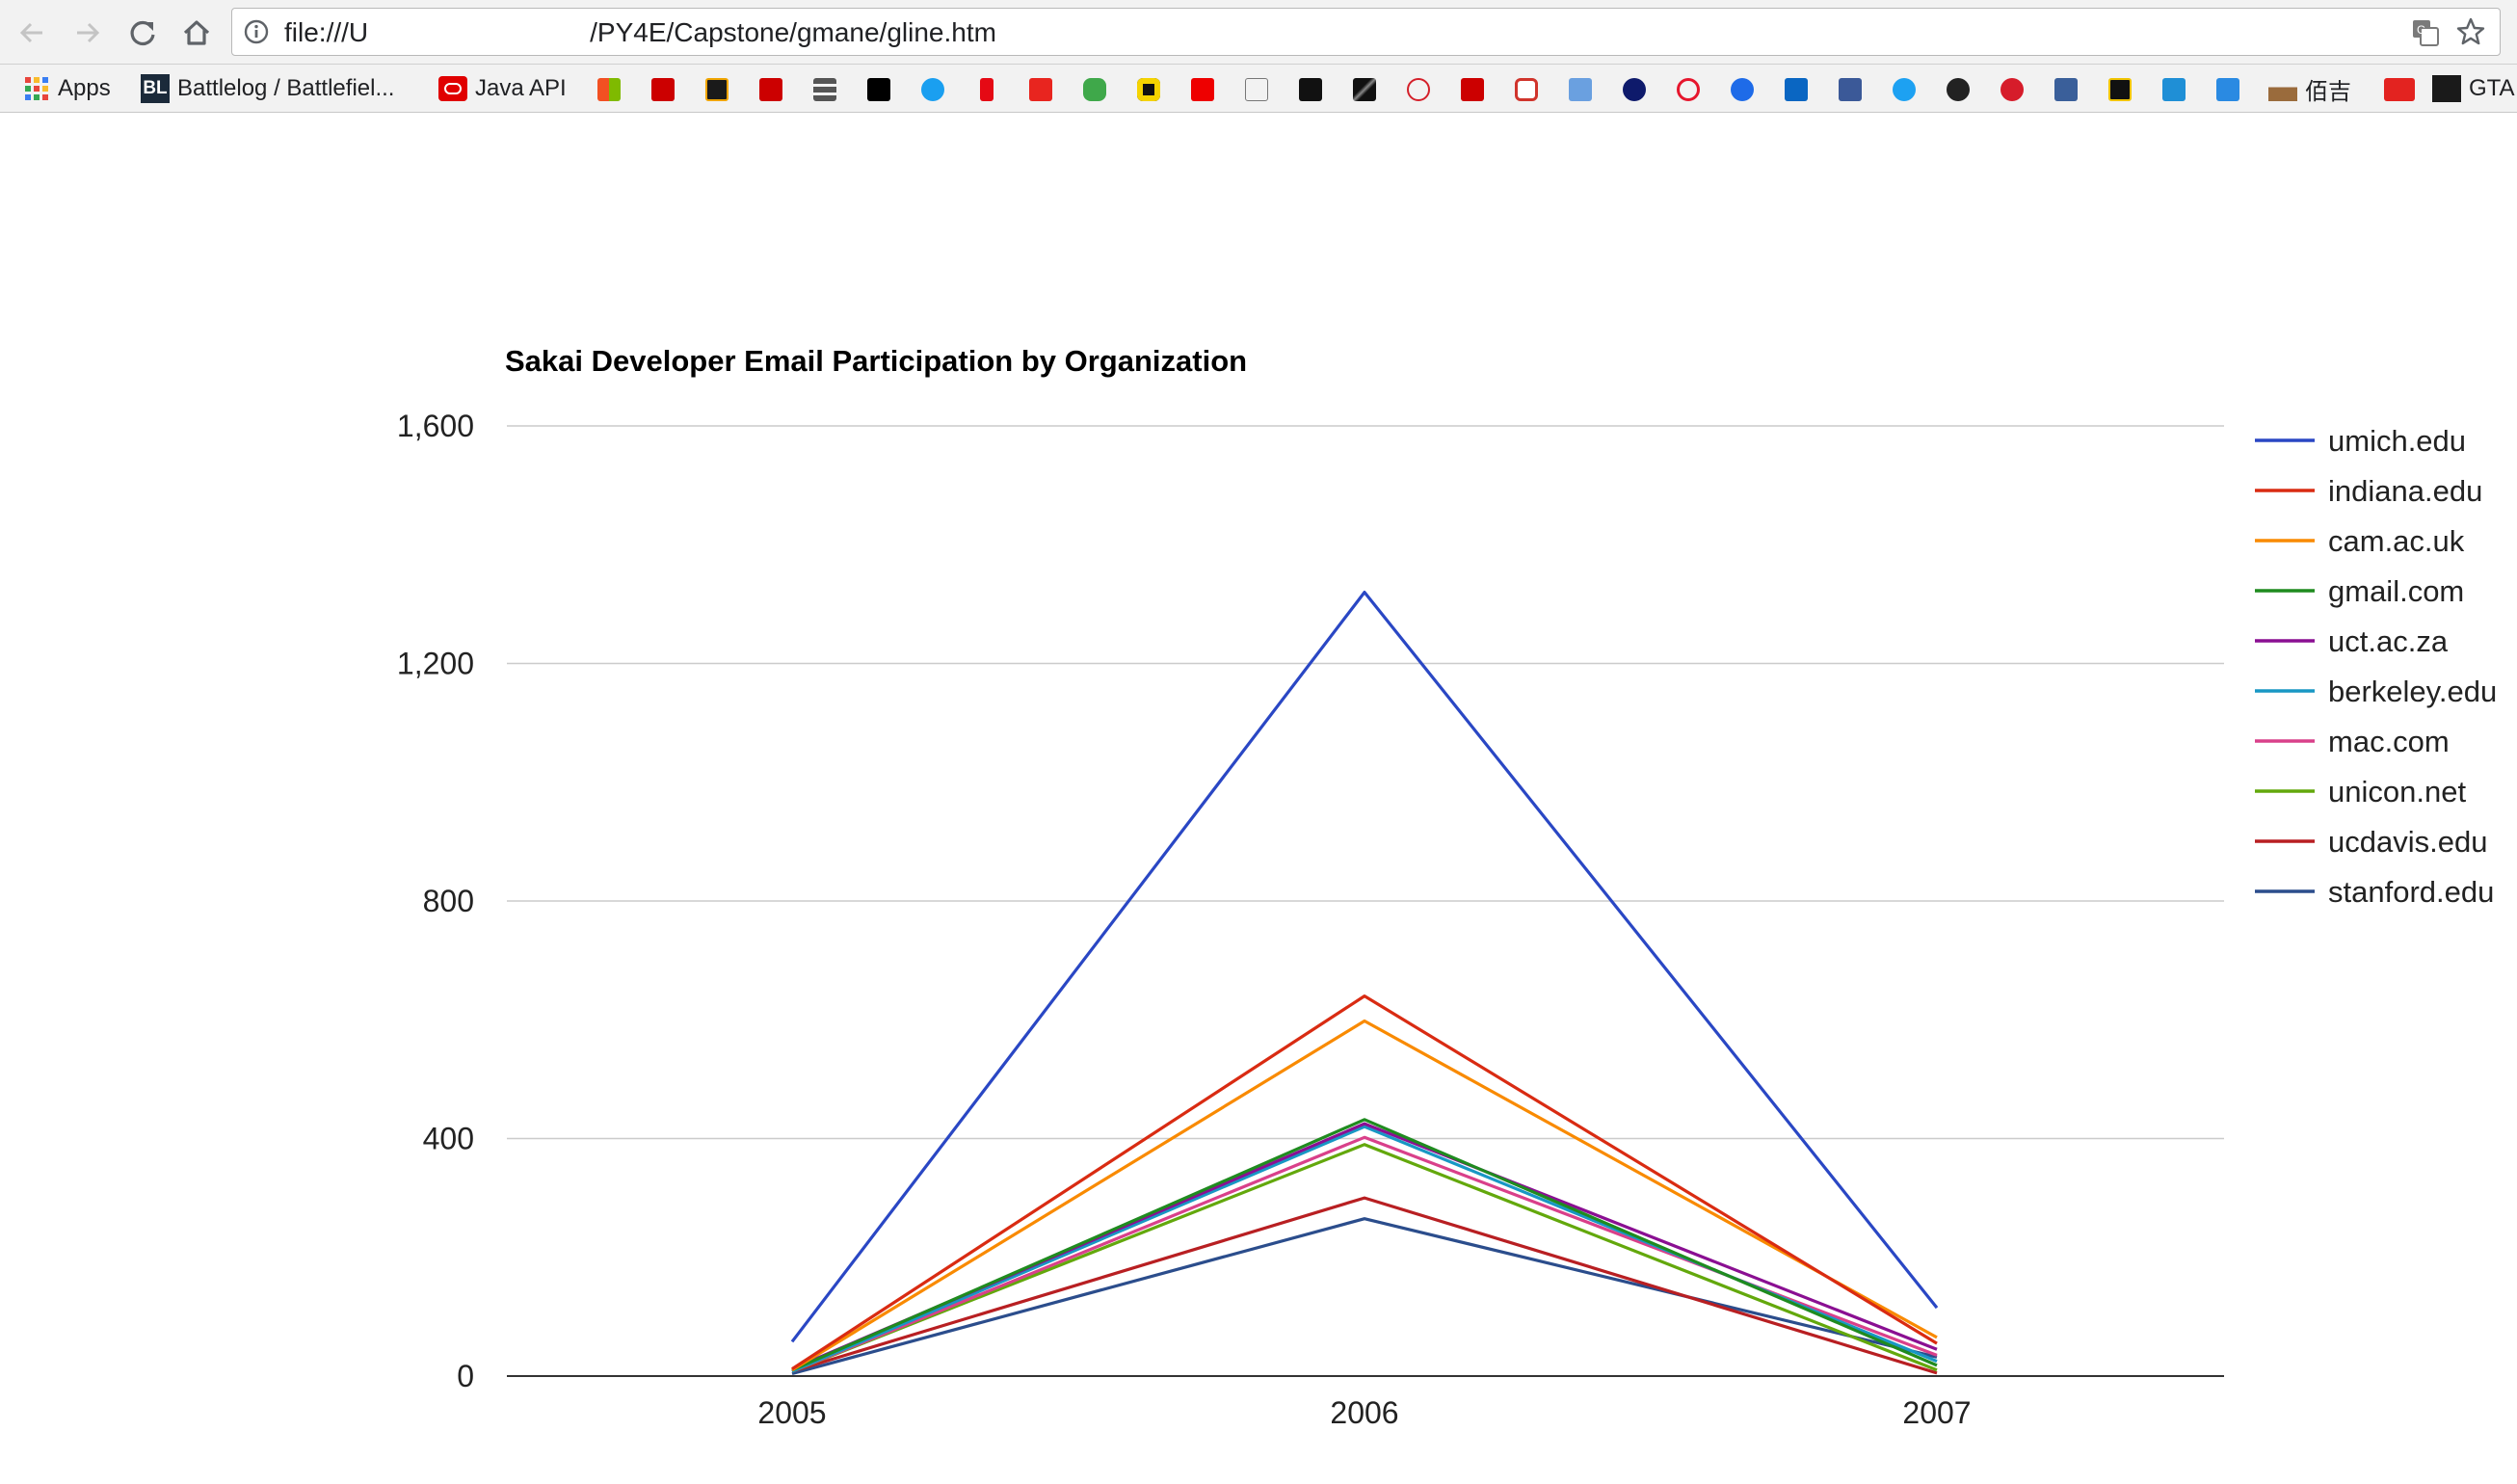 This screenshot has width=2517, height=1484. I want to click on legend-label: gmail.com, so click(2396, 591).